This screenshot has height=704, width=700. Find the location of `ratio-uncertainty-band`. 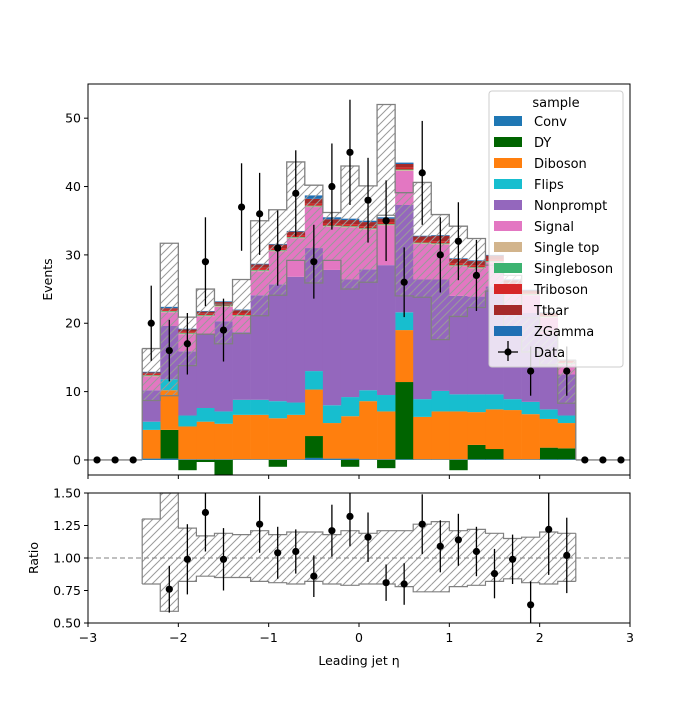

ratio-uncertainty-band is located at coordinates (359, 552).